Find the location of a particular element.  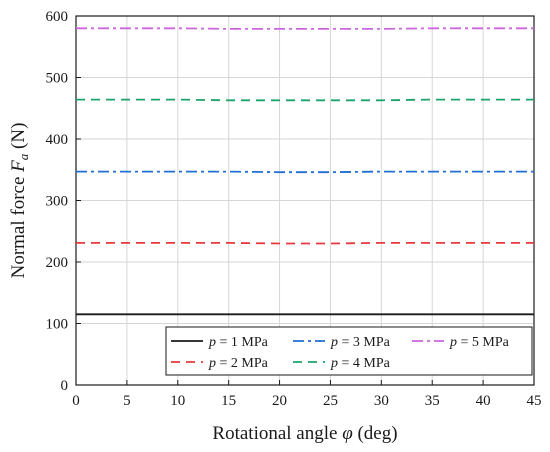

x-tick-label: 40 is located at coordinates (483, 401).